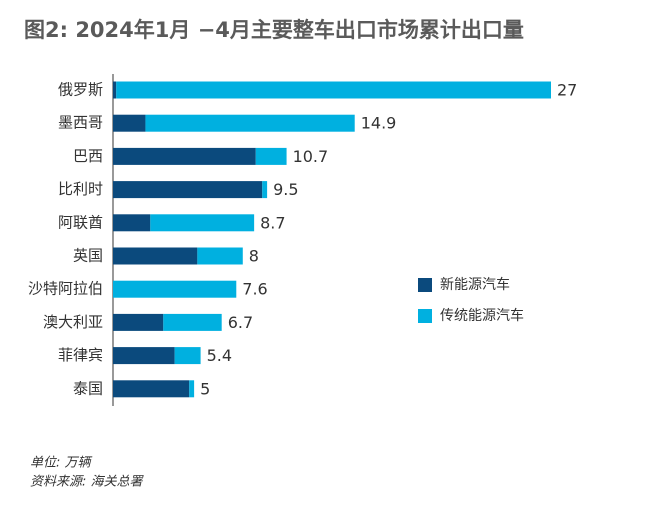  Describe the element at coordinates (80, 90) in the screenshot. I see `y-tick-label: 俄罗斯` at that location.